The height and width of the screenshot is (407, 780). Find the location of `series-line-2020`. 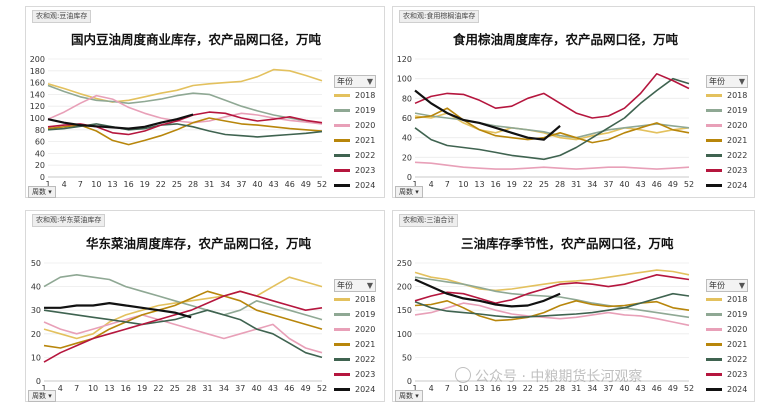

series-line-2020 is located at coordinates (552, 314).